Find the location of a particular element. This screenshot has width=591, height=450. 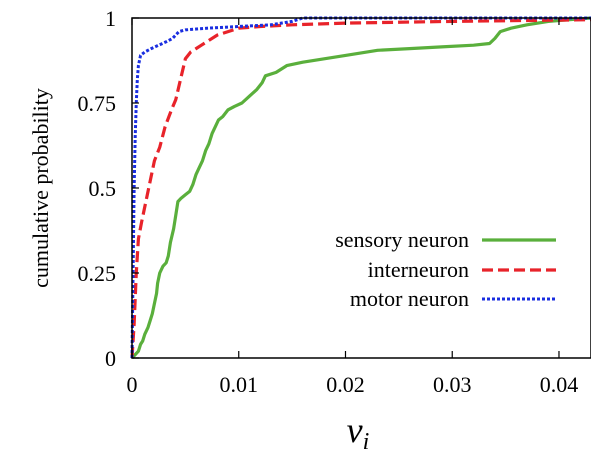

y-tick-label: 0.25 is located at coordinates (97, 273).